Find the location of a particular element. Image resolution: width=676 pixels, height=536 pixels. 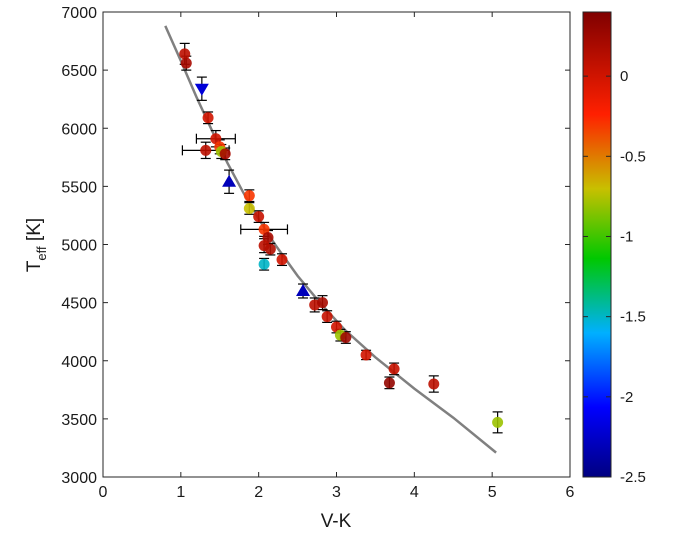

y-tick-label: 4500 is located at coordinates (79, 304).